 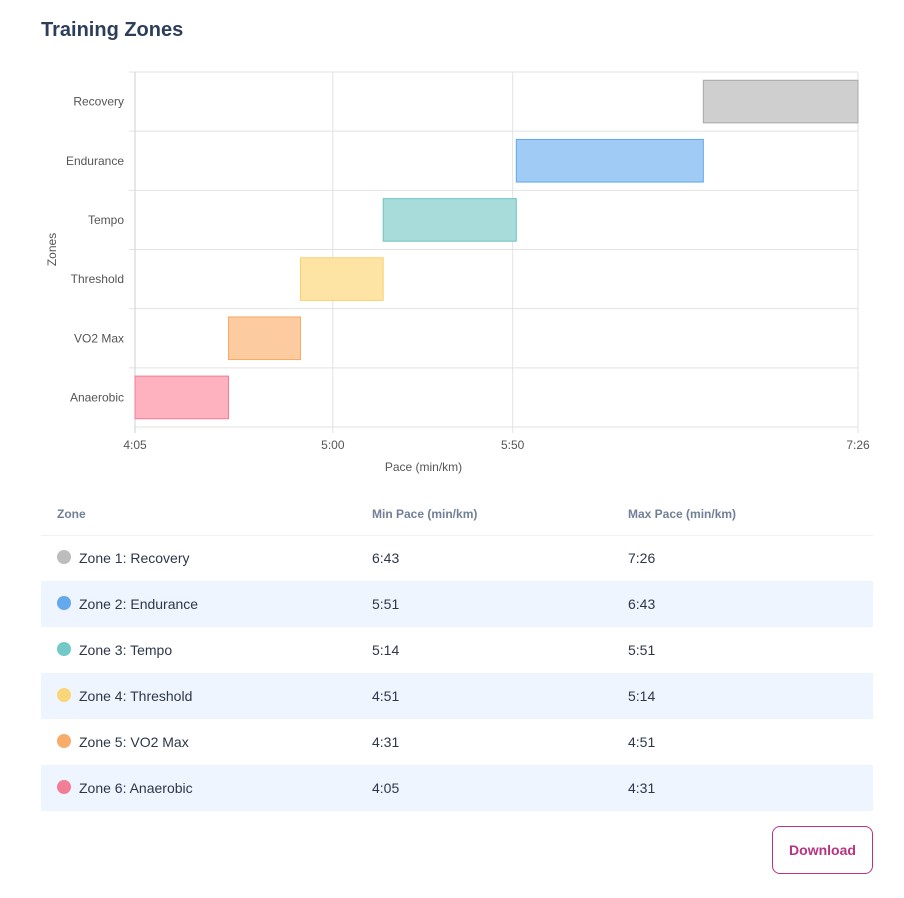 What do you see at coordinates (97, 397) in the screenshot?
I see `y-tick-label: Anaerobic` at bounding box center [97, 397].